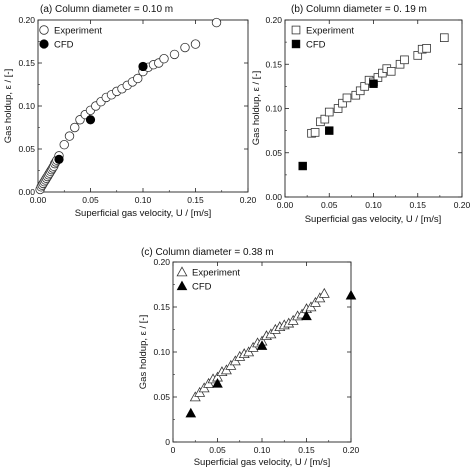 This screenshot has height=469, width=474. Describe the element at coordinates (207, 252) in the screenshot. I see `chart-title: (c) Column diameter = 0.38 m` at that location.